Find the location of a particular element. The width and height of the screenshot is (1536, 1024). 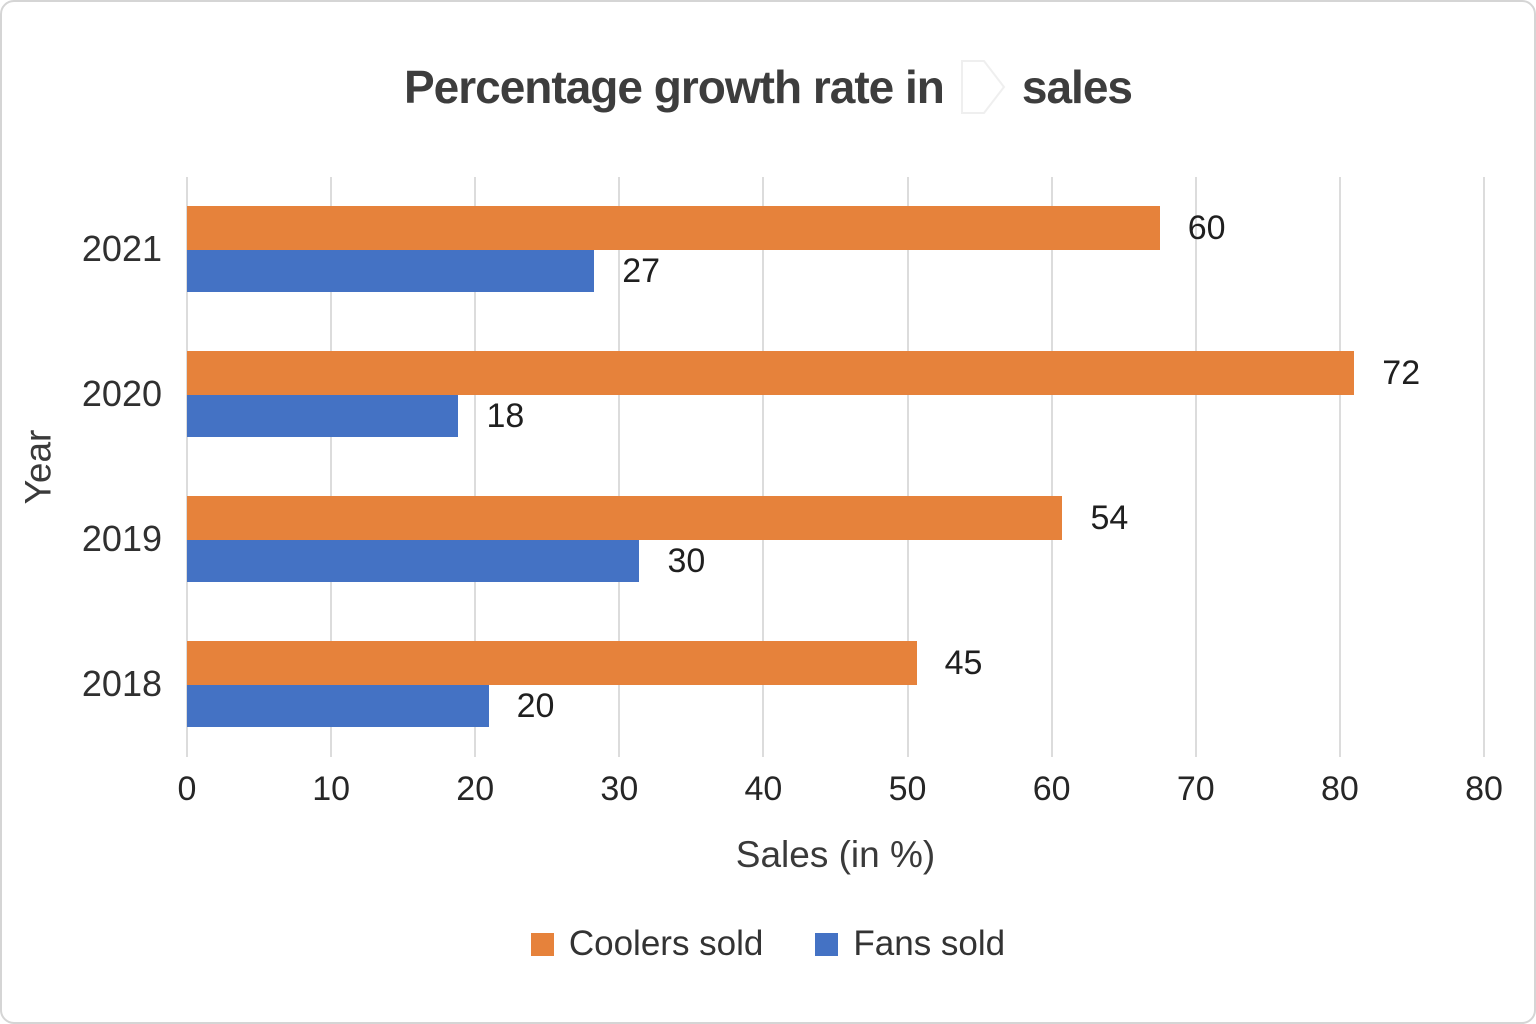

y-tick-label: 2021 is located at coordinates (121, 248).